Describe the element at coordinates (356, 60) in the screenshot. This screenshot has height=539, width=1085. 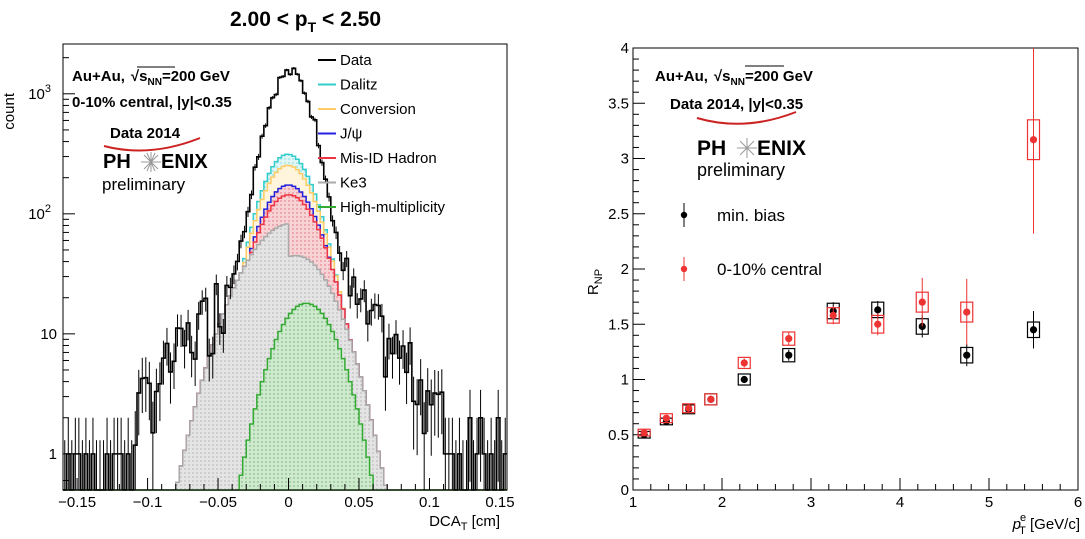
I see `legend-label-0: Data` at that location.